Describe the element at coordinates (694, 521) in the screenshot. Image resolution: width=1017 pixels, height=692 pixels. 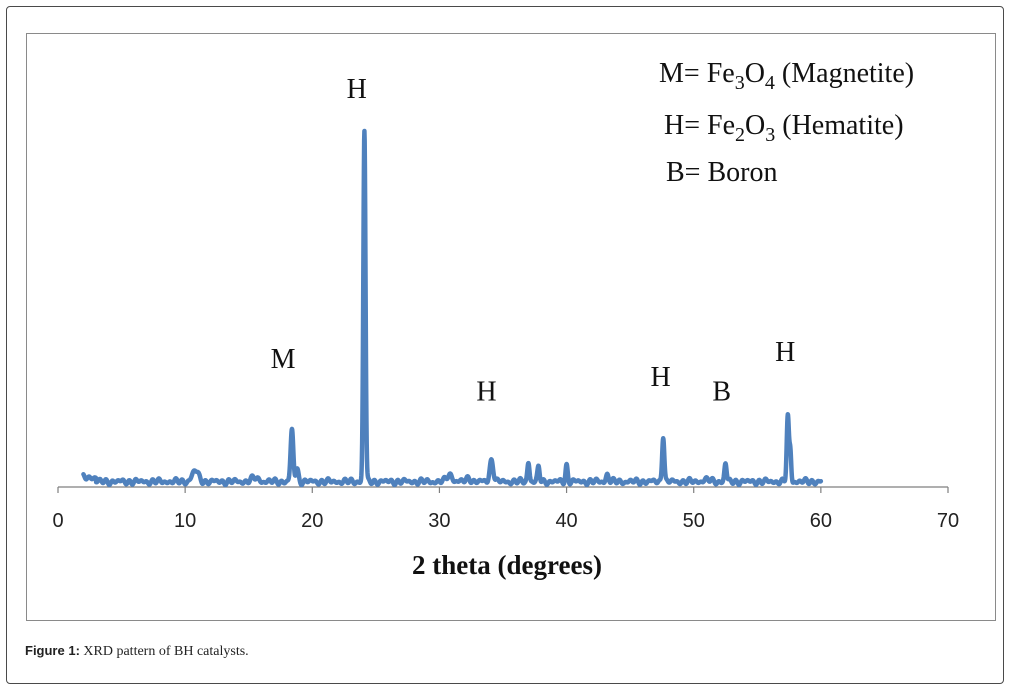
I see `x-tick-label: 50` at that location.